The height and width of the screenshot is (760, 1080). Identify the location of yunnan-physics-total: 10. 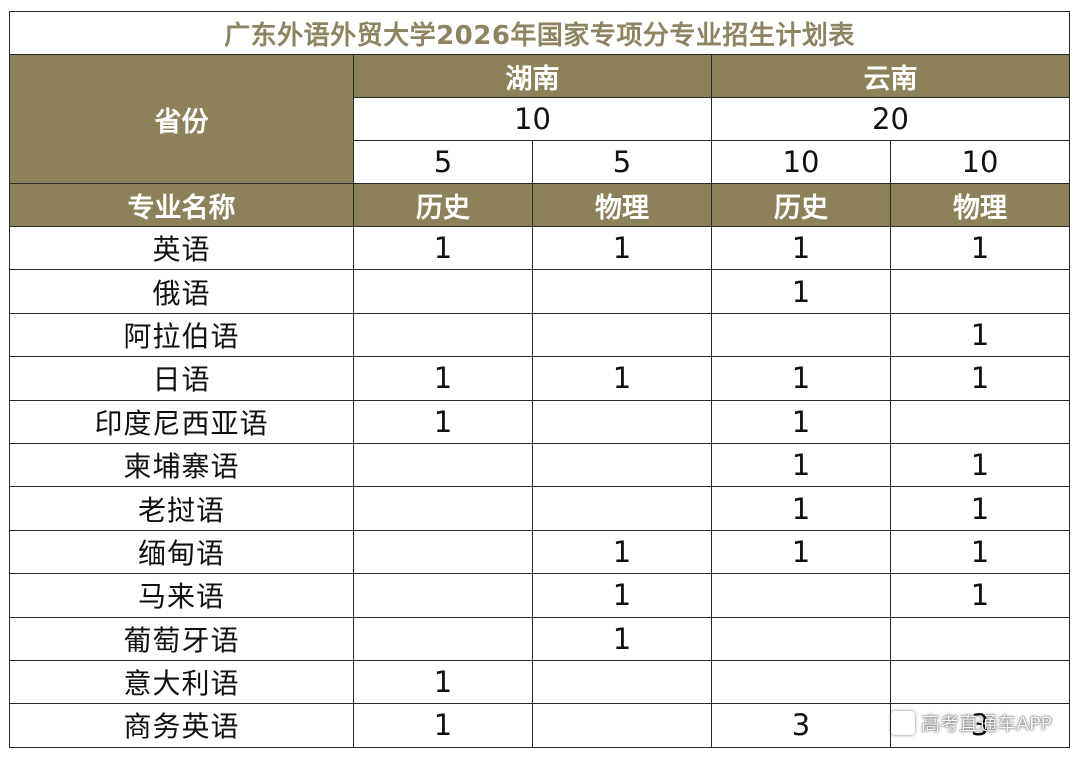
(980, 162).